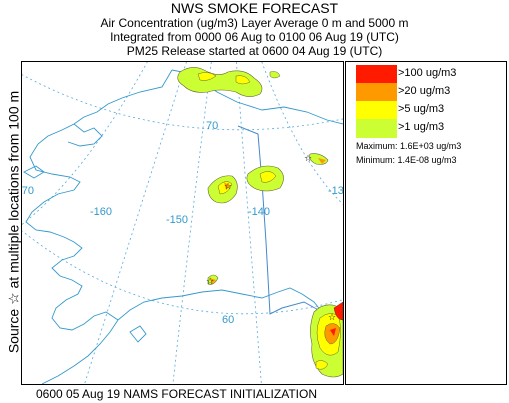  Describe the element at coordinates (308, 159) in the screenshot. I see `source-star-yukon: ☆` at that location.